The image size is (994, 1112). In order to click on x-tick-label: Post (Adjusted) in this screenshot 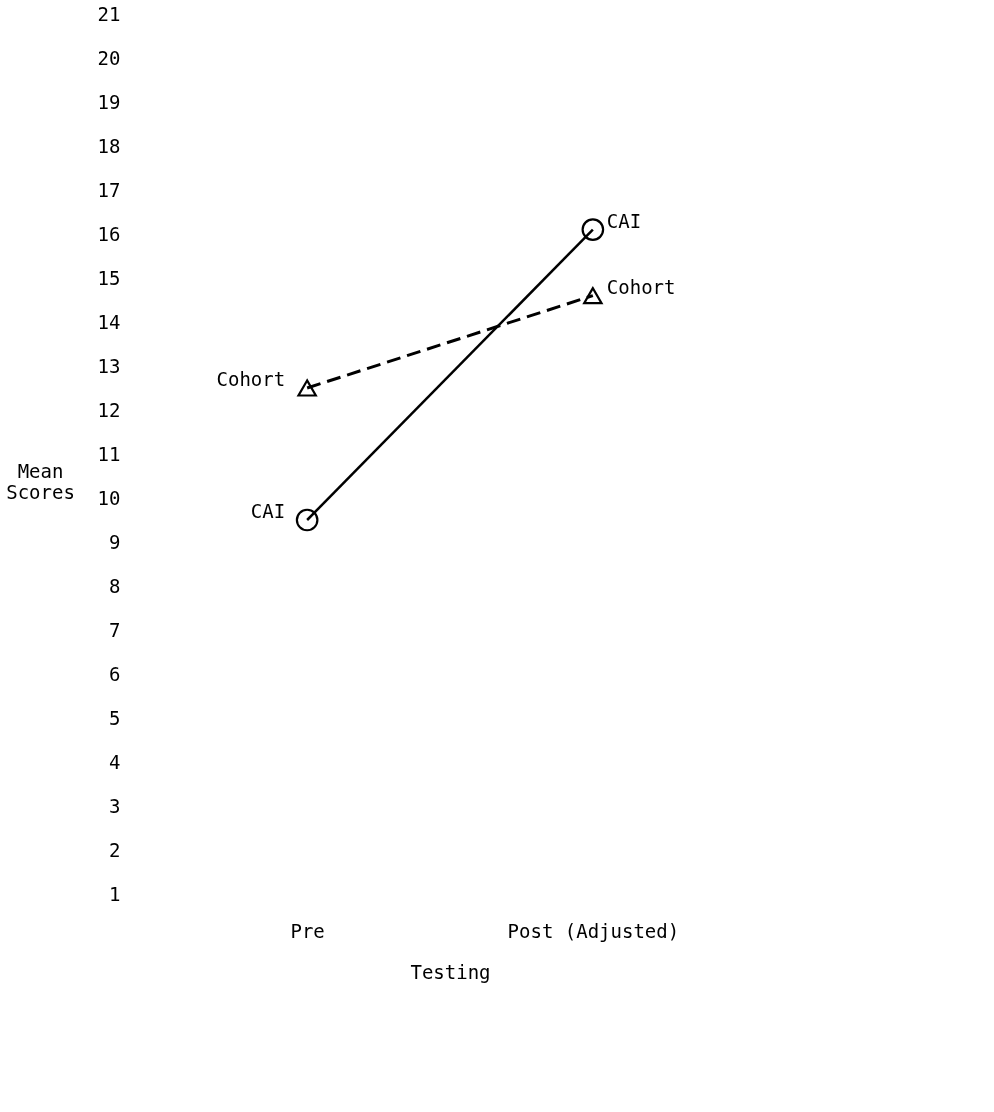, I will do `click(593, 930)`.